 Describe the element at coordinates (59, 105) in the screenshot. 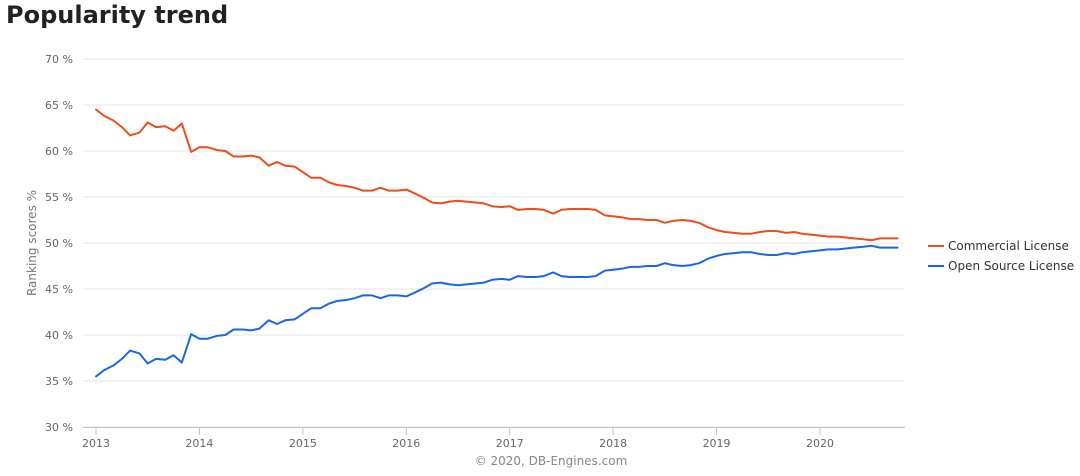

I see `y-tick-label: 65 %` at that location.